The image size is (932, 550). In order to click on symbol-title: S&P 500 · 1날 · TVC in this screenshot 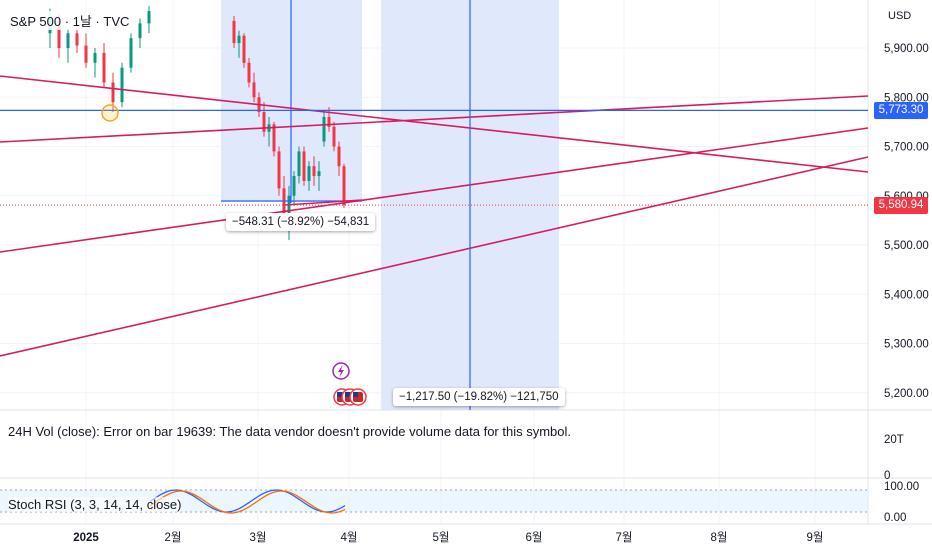, I will do `click(70, 20)`.